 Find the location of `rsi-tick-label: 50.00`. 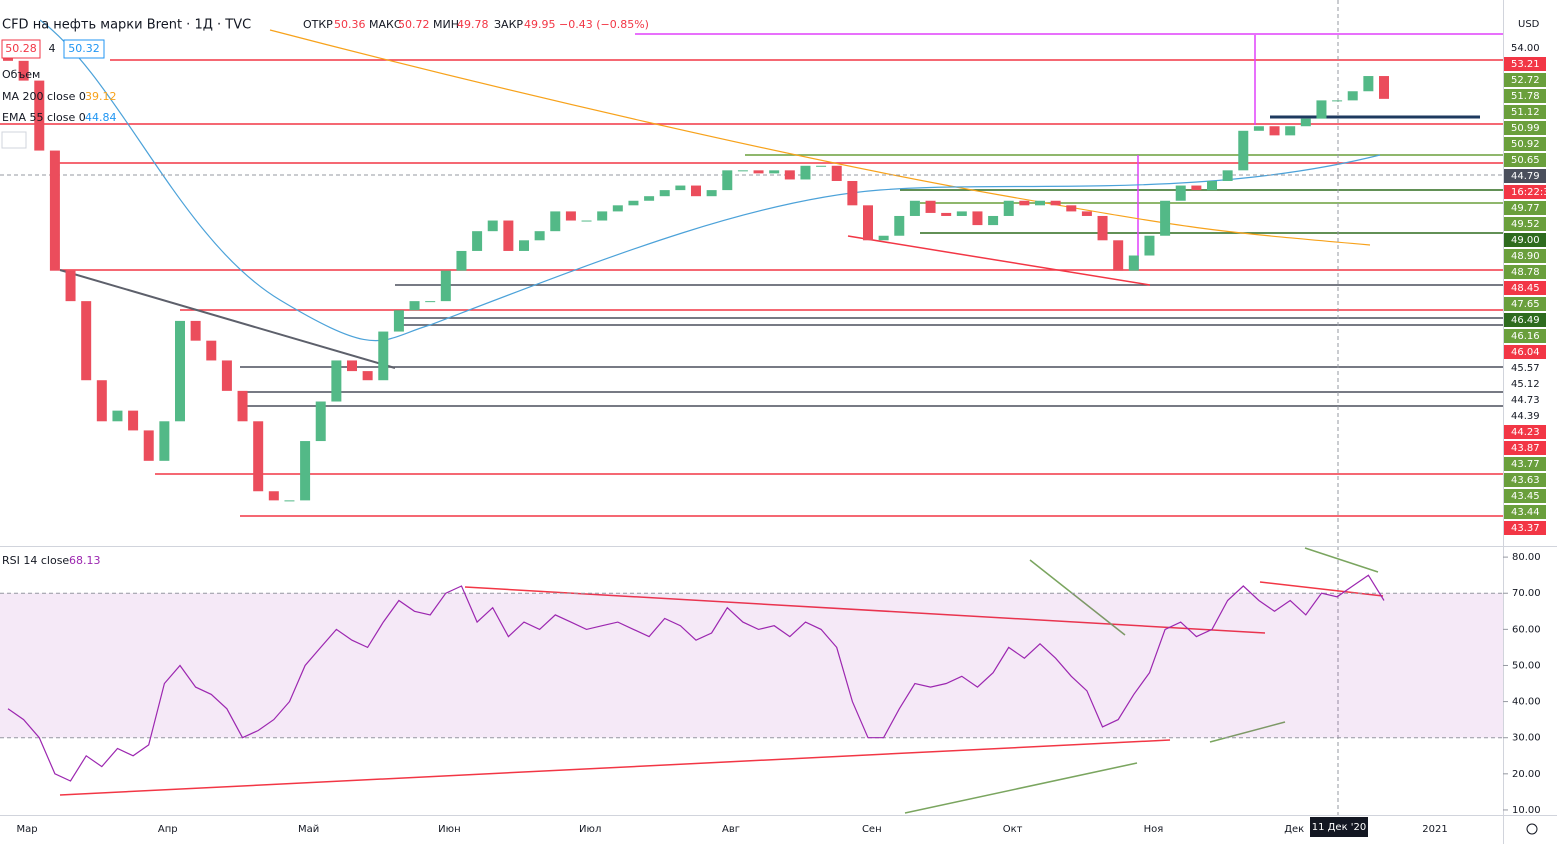

rsi-tick-label: 50.00 is located at coordinates (1526, 665).